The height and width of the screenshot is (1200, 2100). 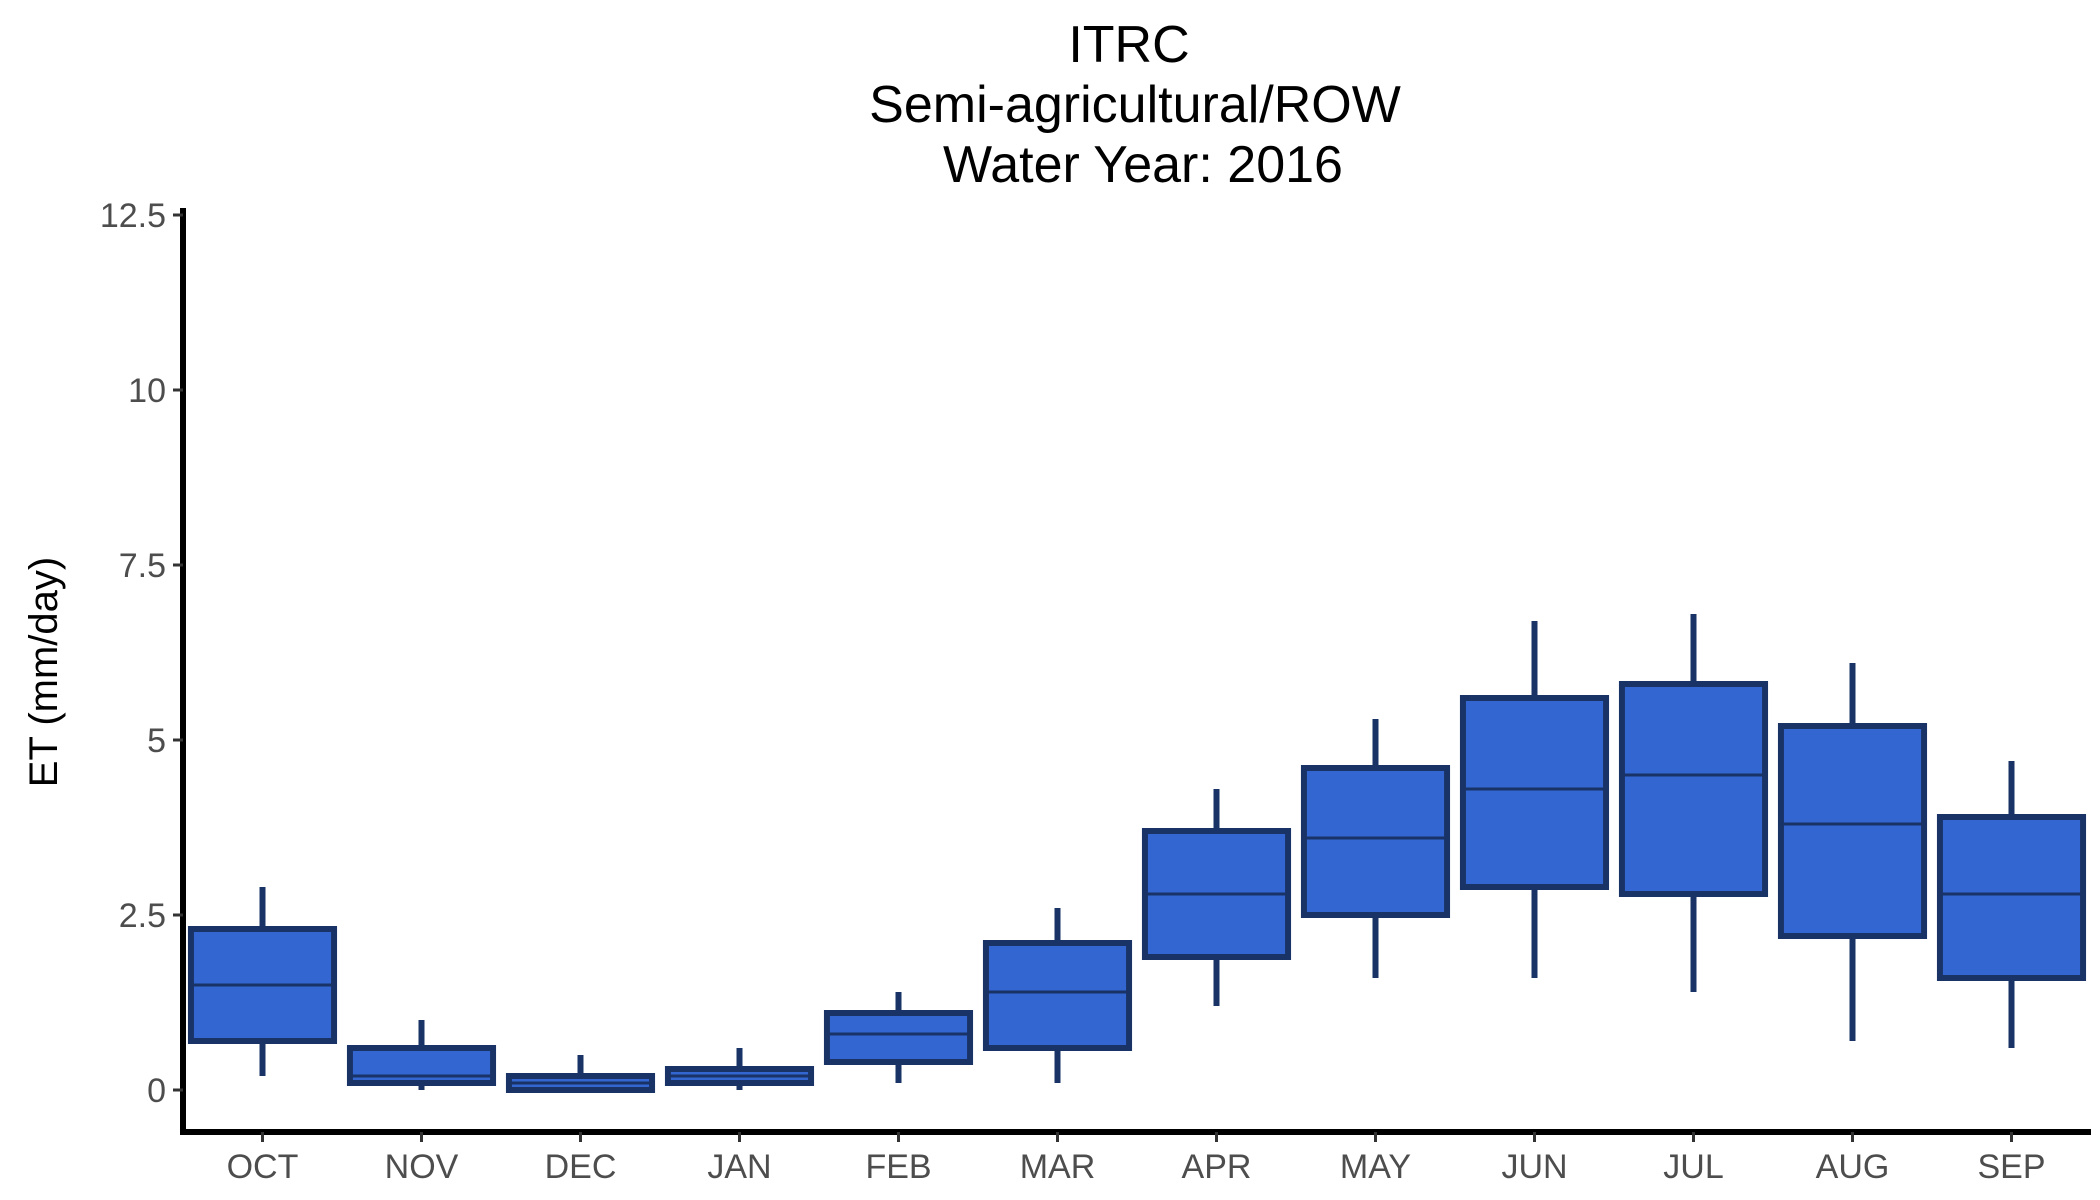 I want to click on title-line-3: Water Year: 2016, so click(x=1143, y=165).